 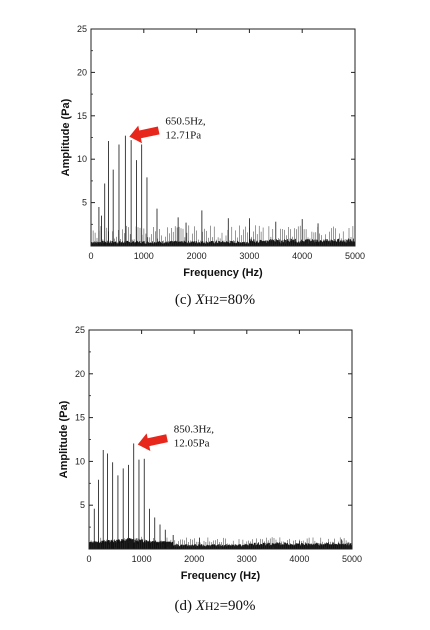 I want to click on annotation-arrow-d, so click(x=152, y=442).